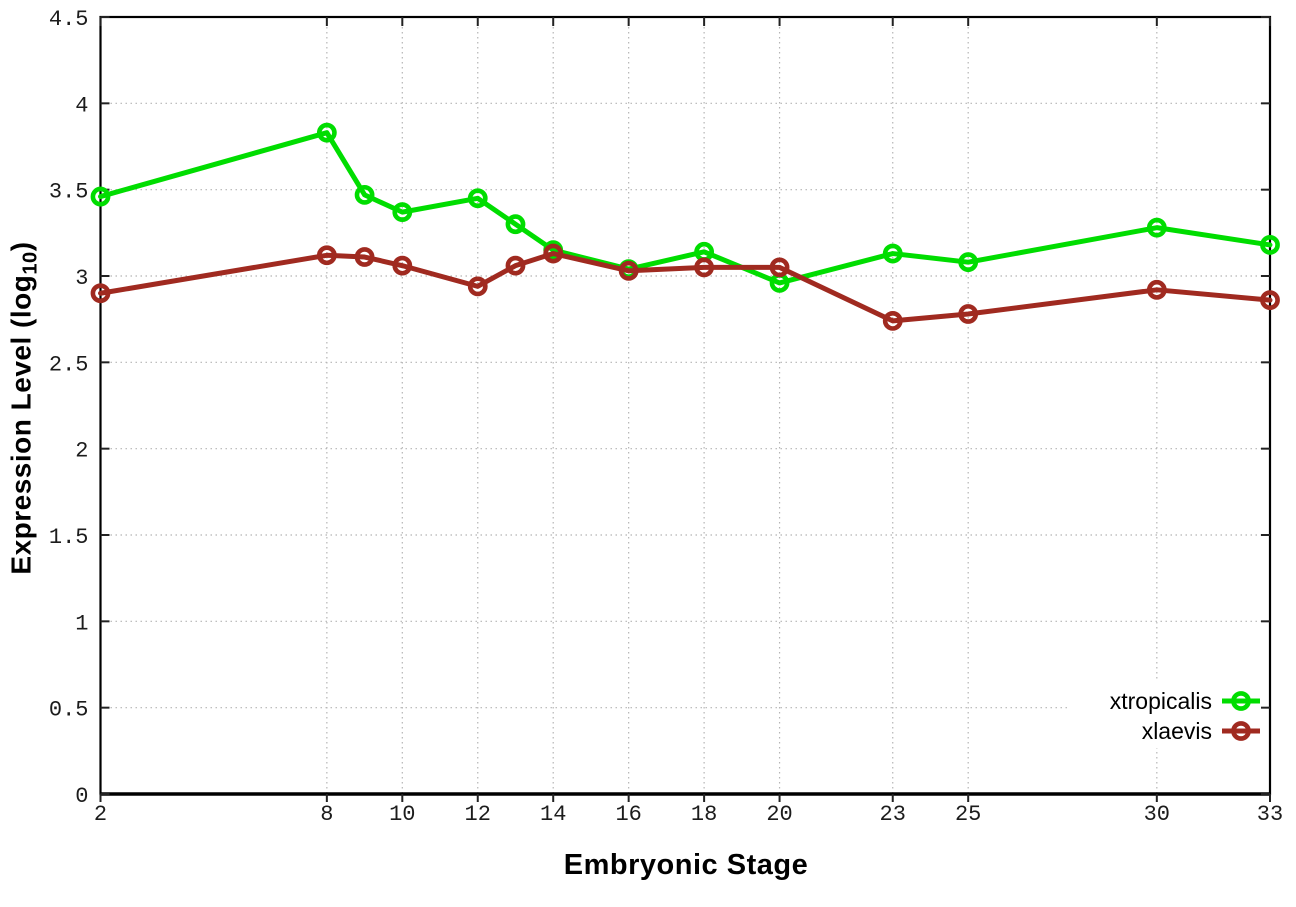 Image resolution: width=1296 pixels, height=907 pixels. I want to click on y-tick-label-3: 3, so click(81, 278).